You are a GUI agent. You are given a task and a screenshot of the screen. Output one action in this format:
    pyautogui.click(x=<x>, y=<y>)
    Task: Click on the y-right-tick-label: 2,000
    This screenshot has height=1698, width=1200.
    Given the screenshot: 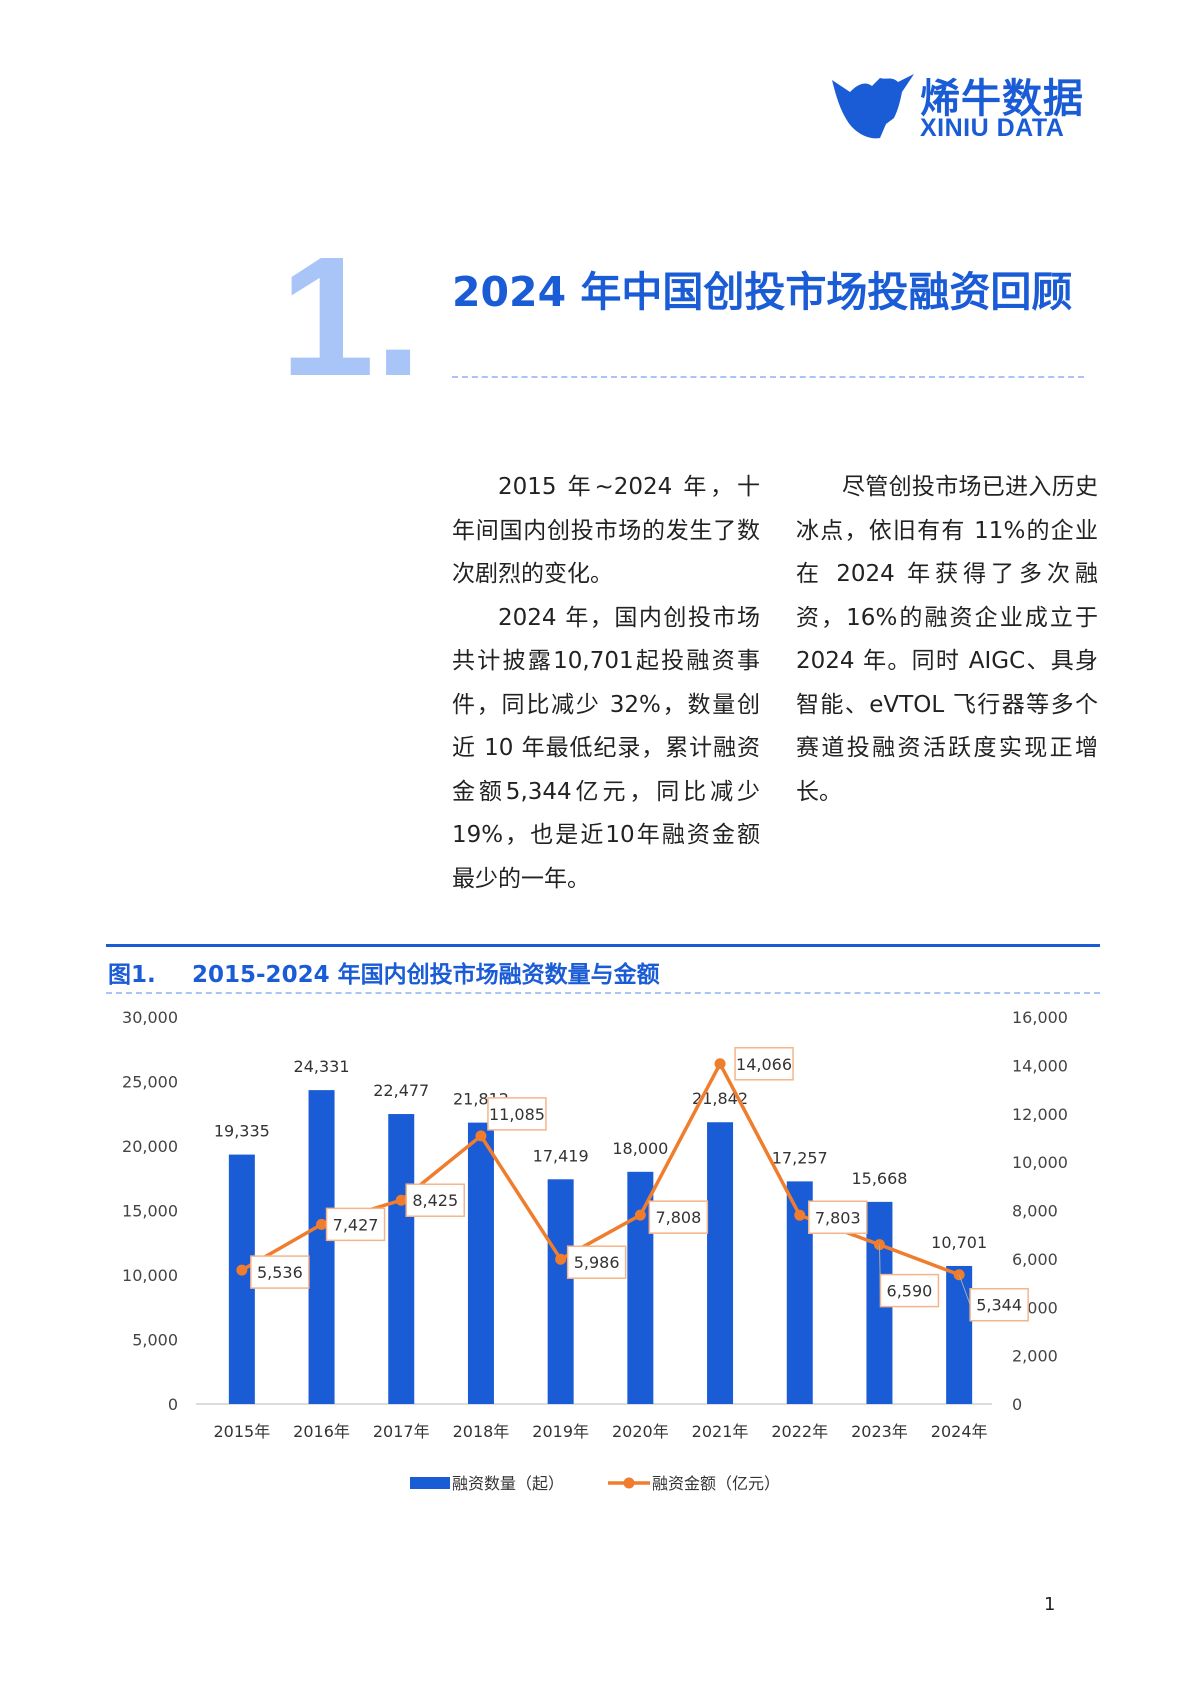 What is the action you would take?
    pyautogui.click(x=1035, y=1356)
    